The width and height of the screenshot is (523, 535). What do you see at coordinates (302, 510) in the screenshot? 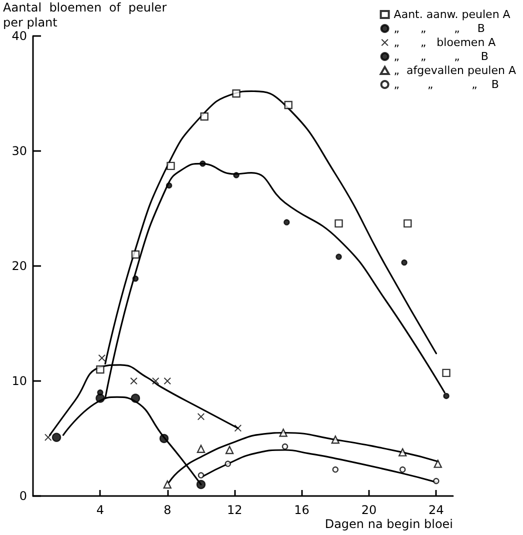
I see `x-tick-label: 16` at bounding box center [302, 510].